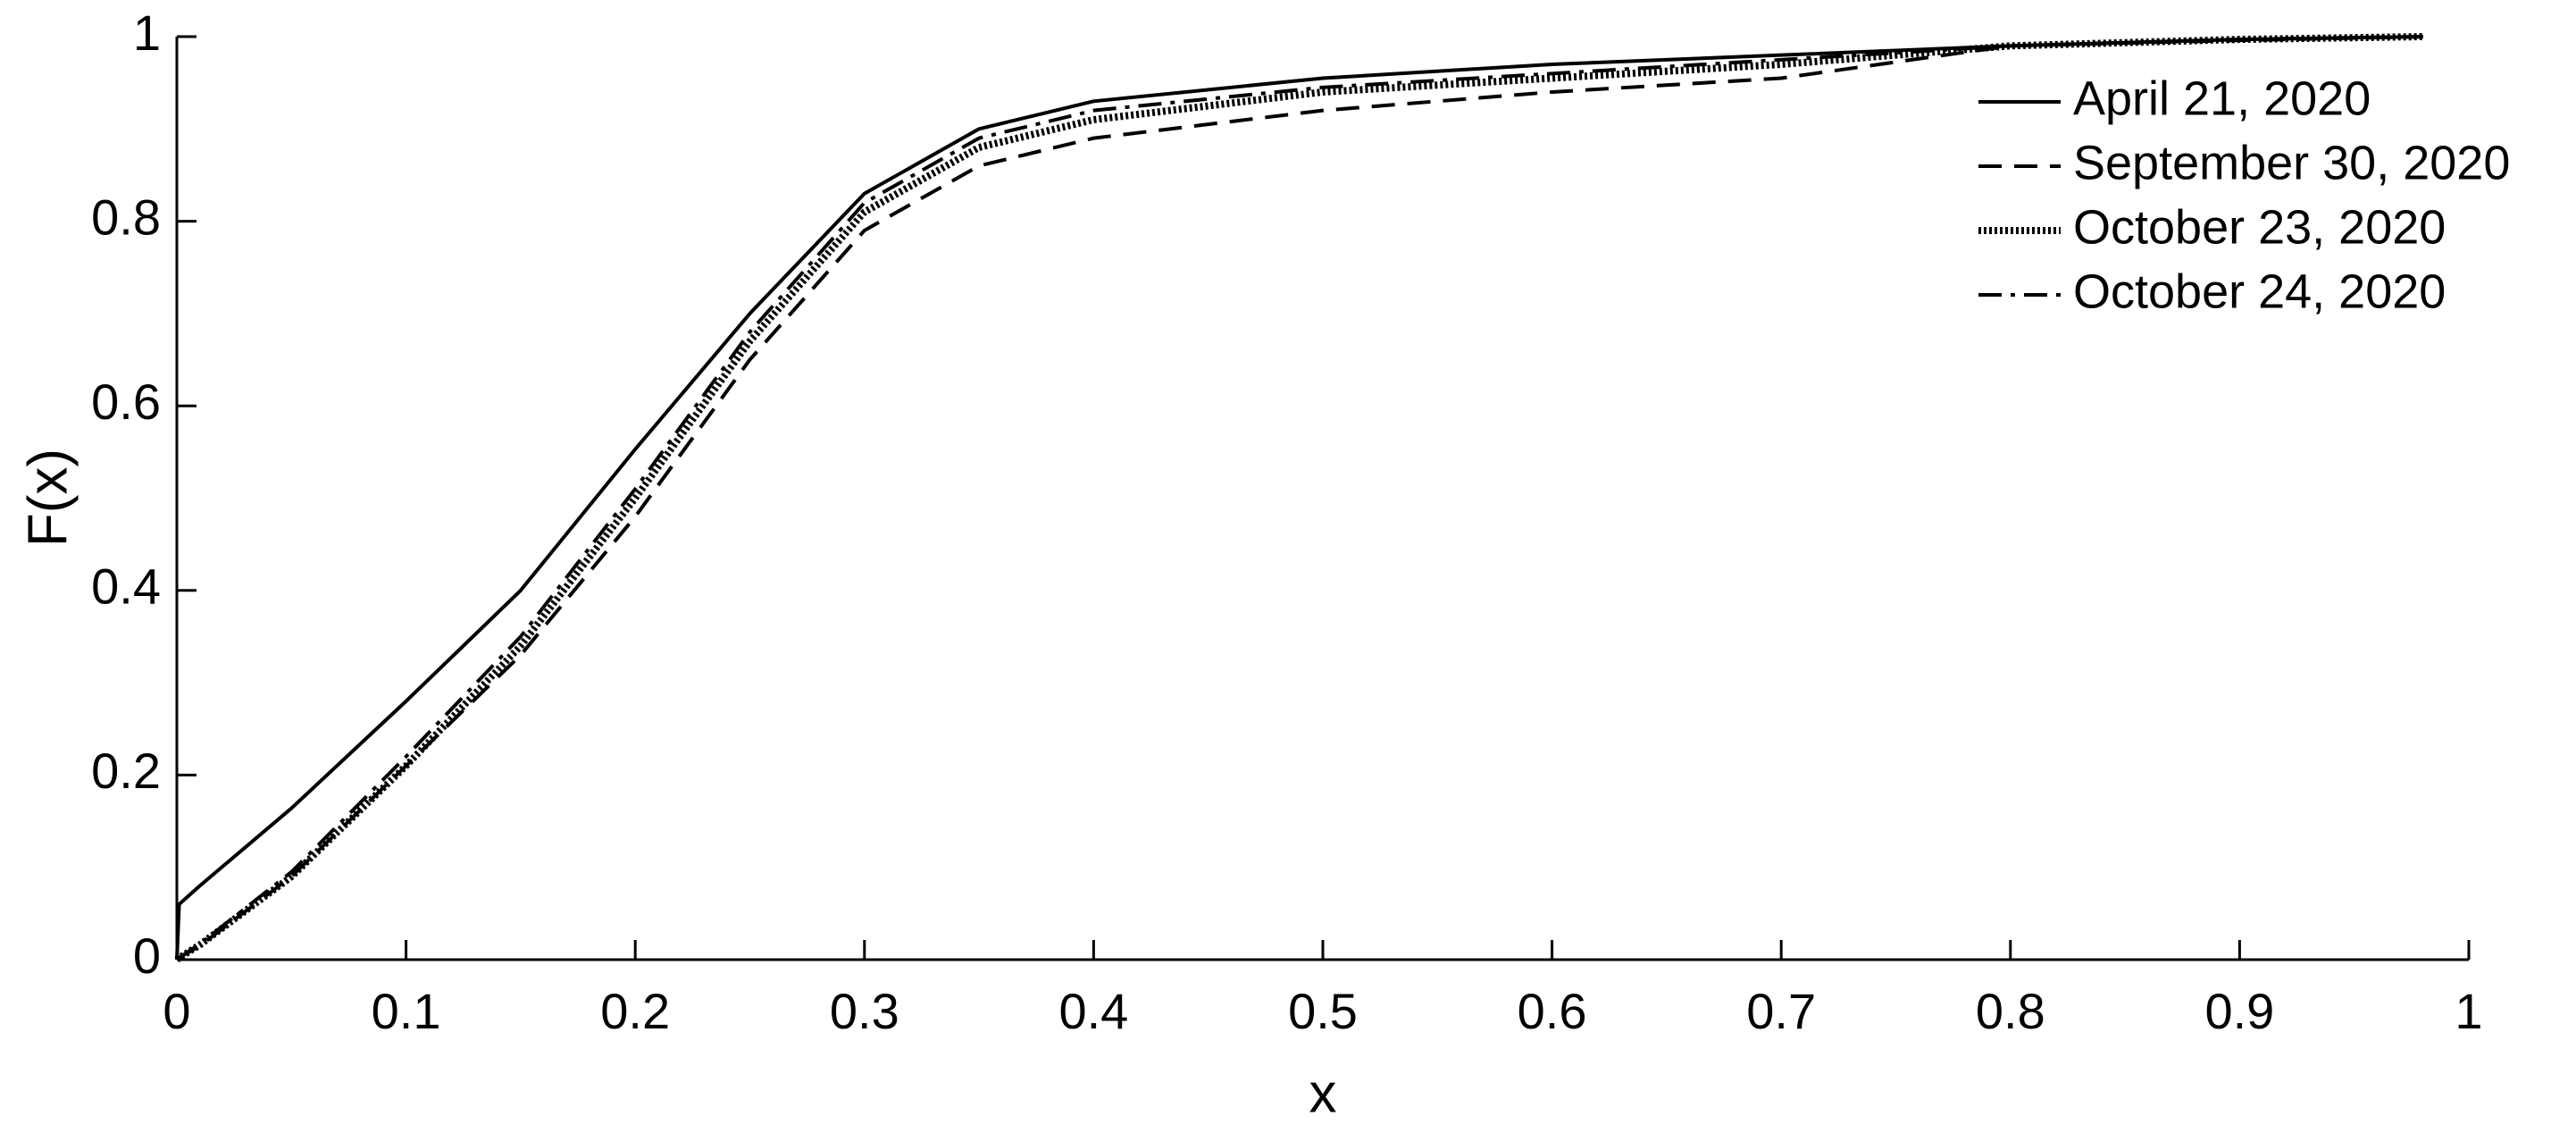  I want to click on y-tick-label: 0, so click(147, 955).